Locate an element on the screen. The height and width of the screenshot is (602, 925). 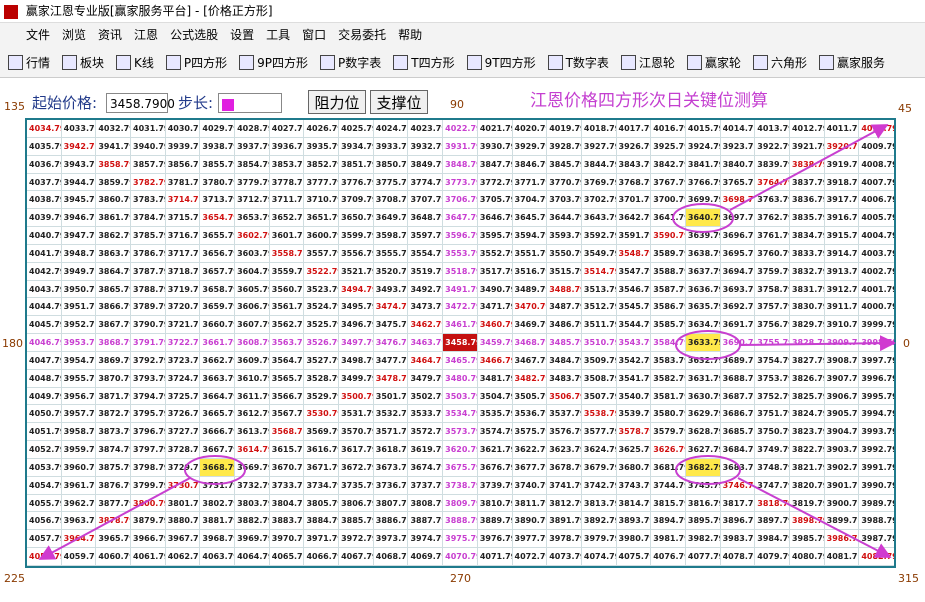
toolbar-button: 9T四方形 is located at coordinates (501, 62).